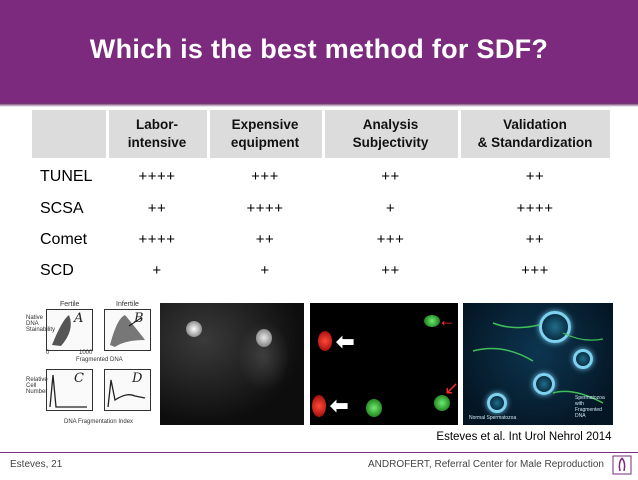 The image size is (638, 480). What do you see at coordinates (232, 364) in the screenshot?
I see `comet-assay-image` at bounding box center [232, 364].